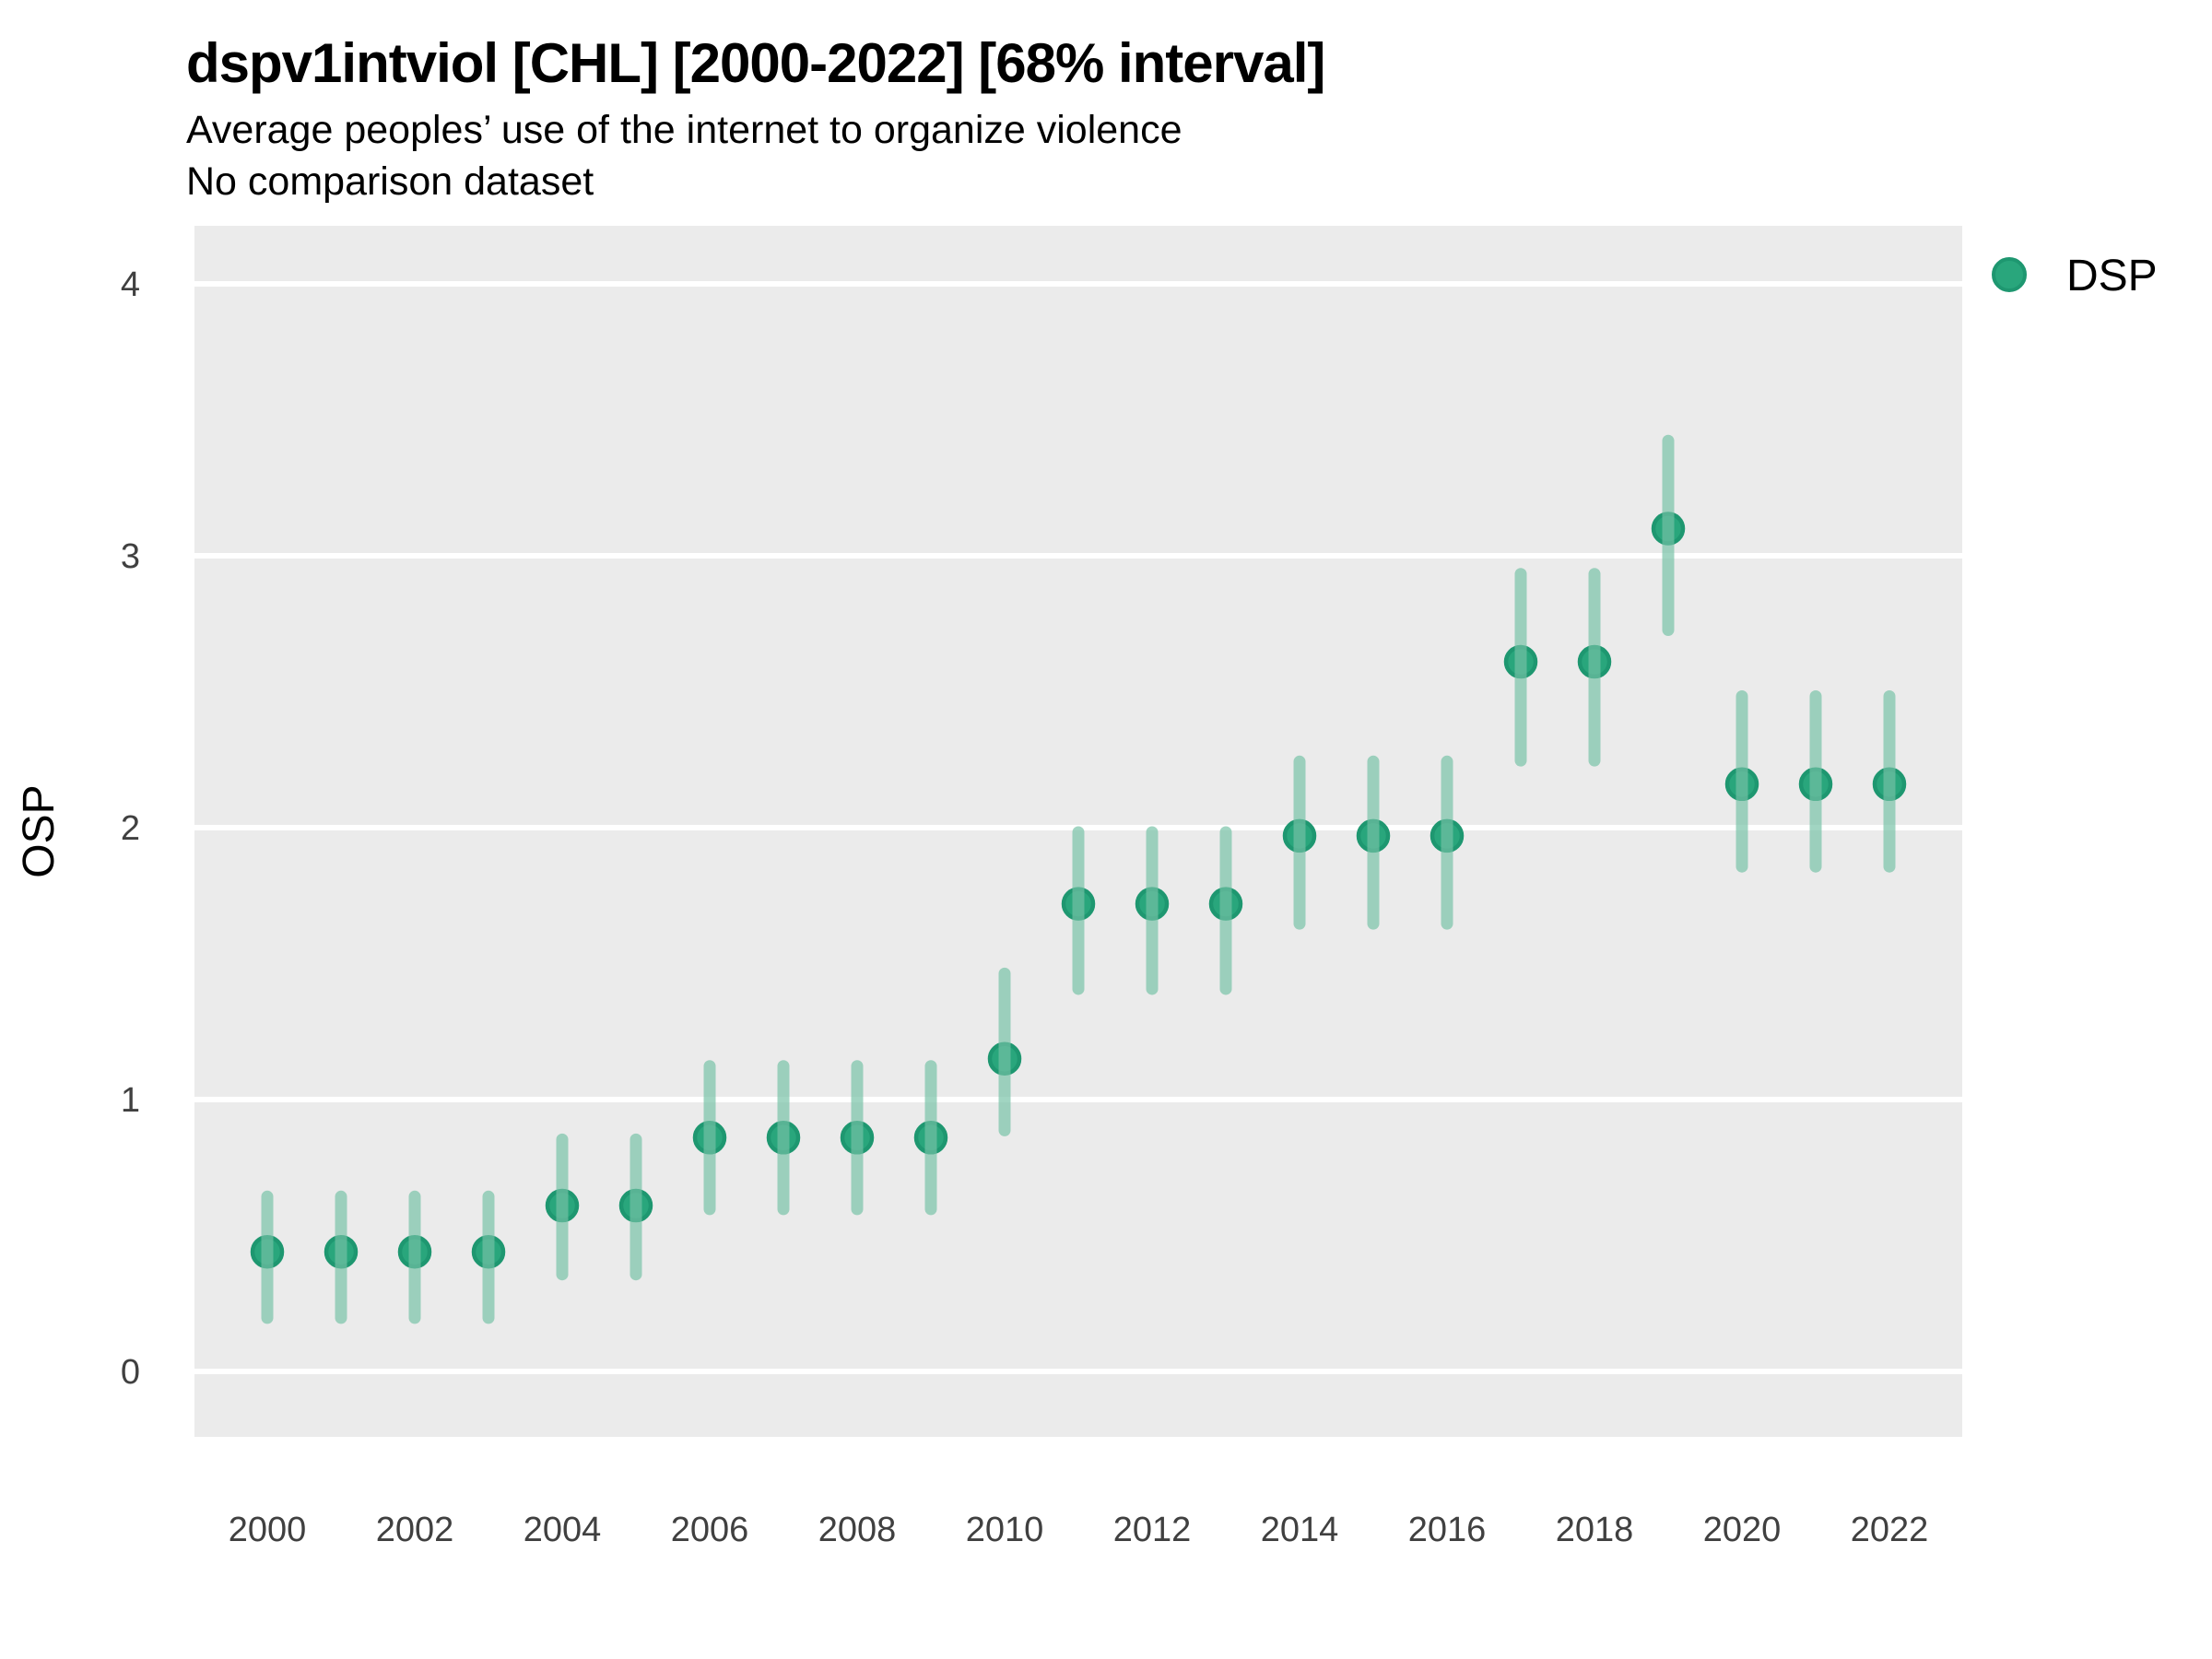 The height and width of the screenshot is (1659, 2212). What do you see at coordinates (2112, 276) in the screenshot?
I see `legend-label: DSP` at bounding box center [2112, 276].